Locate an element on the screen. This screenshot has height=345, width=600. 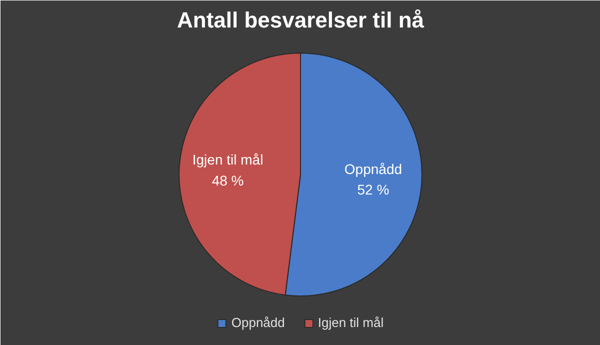
legend-label: Oppnådd is located at coordinates (258, 322).